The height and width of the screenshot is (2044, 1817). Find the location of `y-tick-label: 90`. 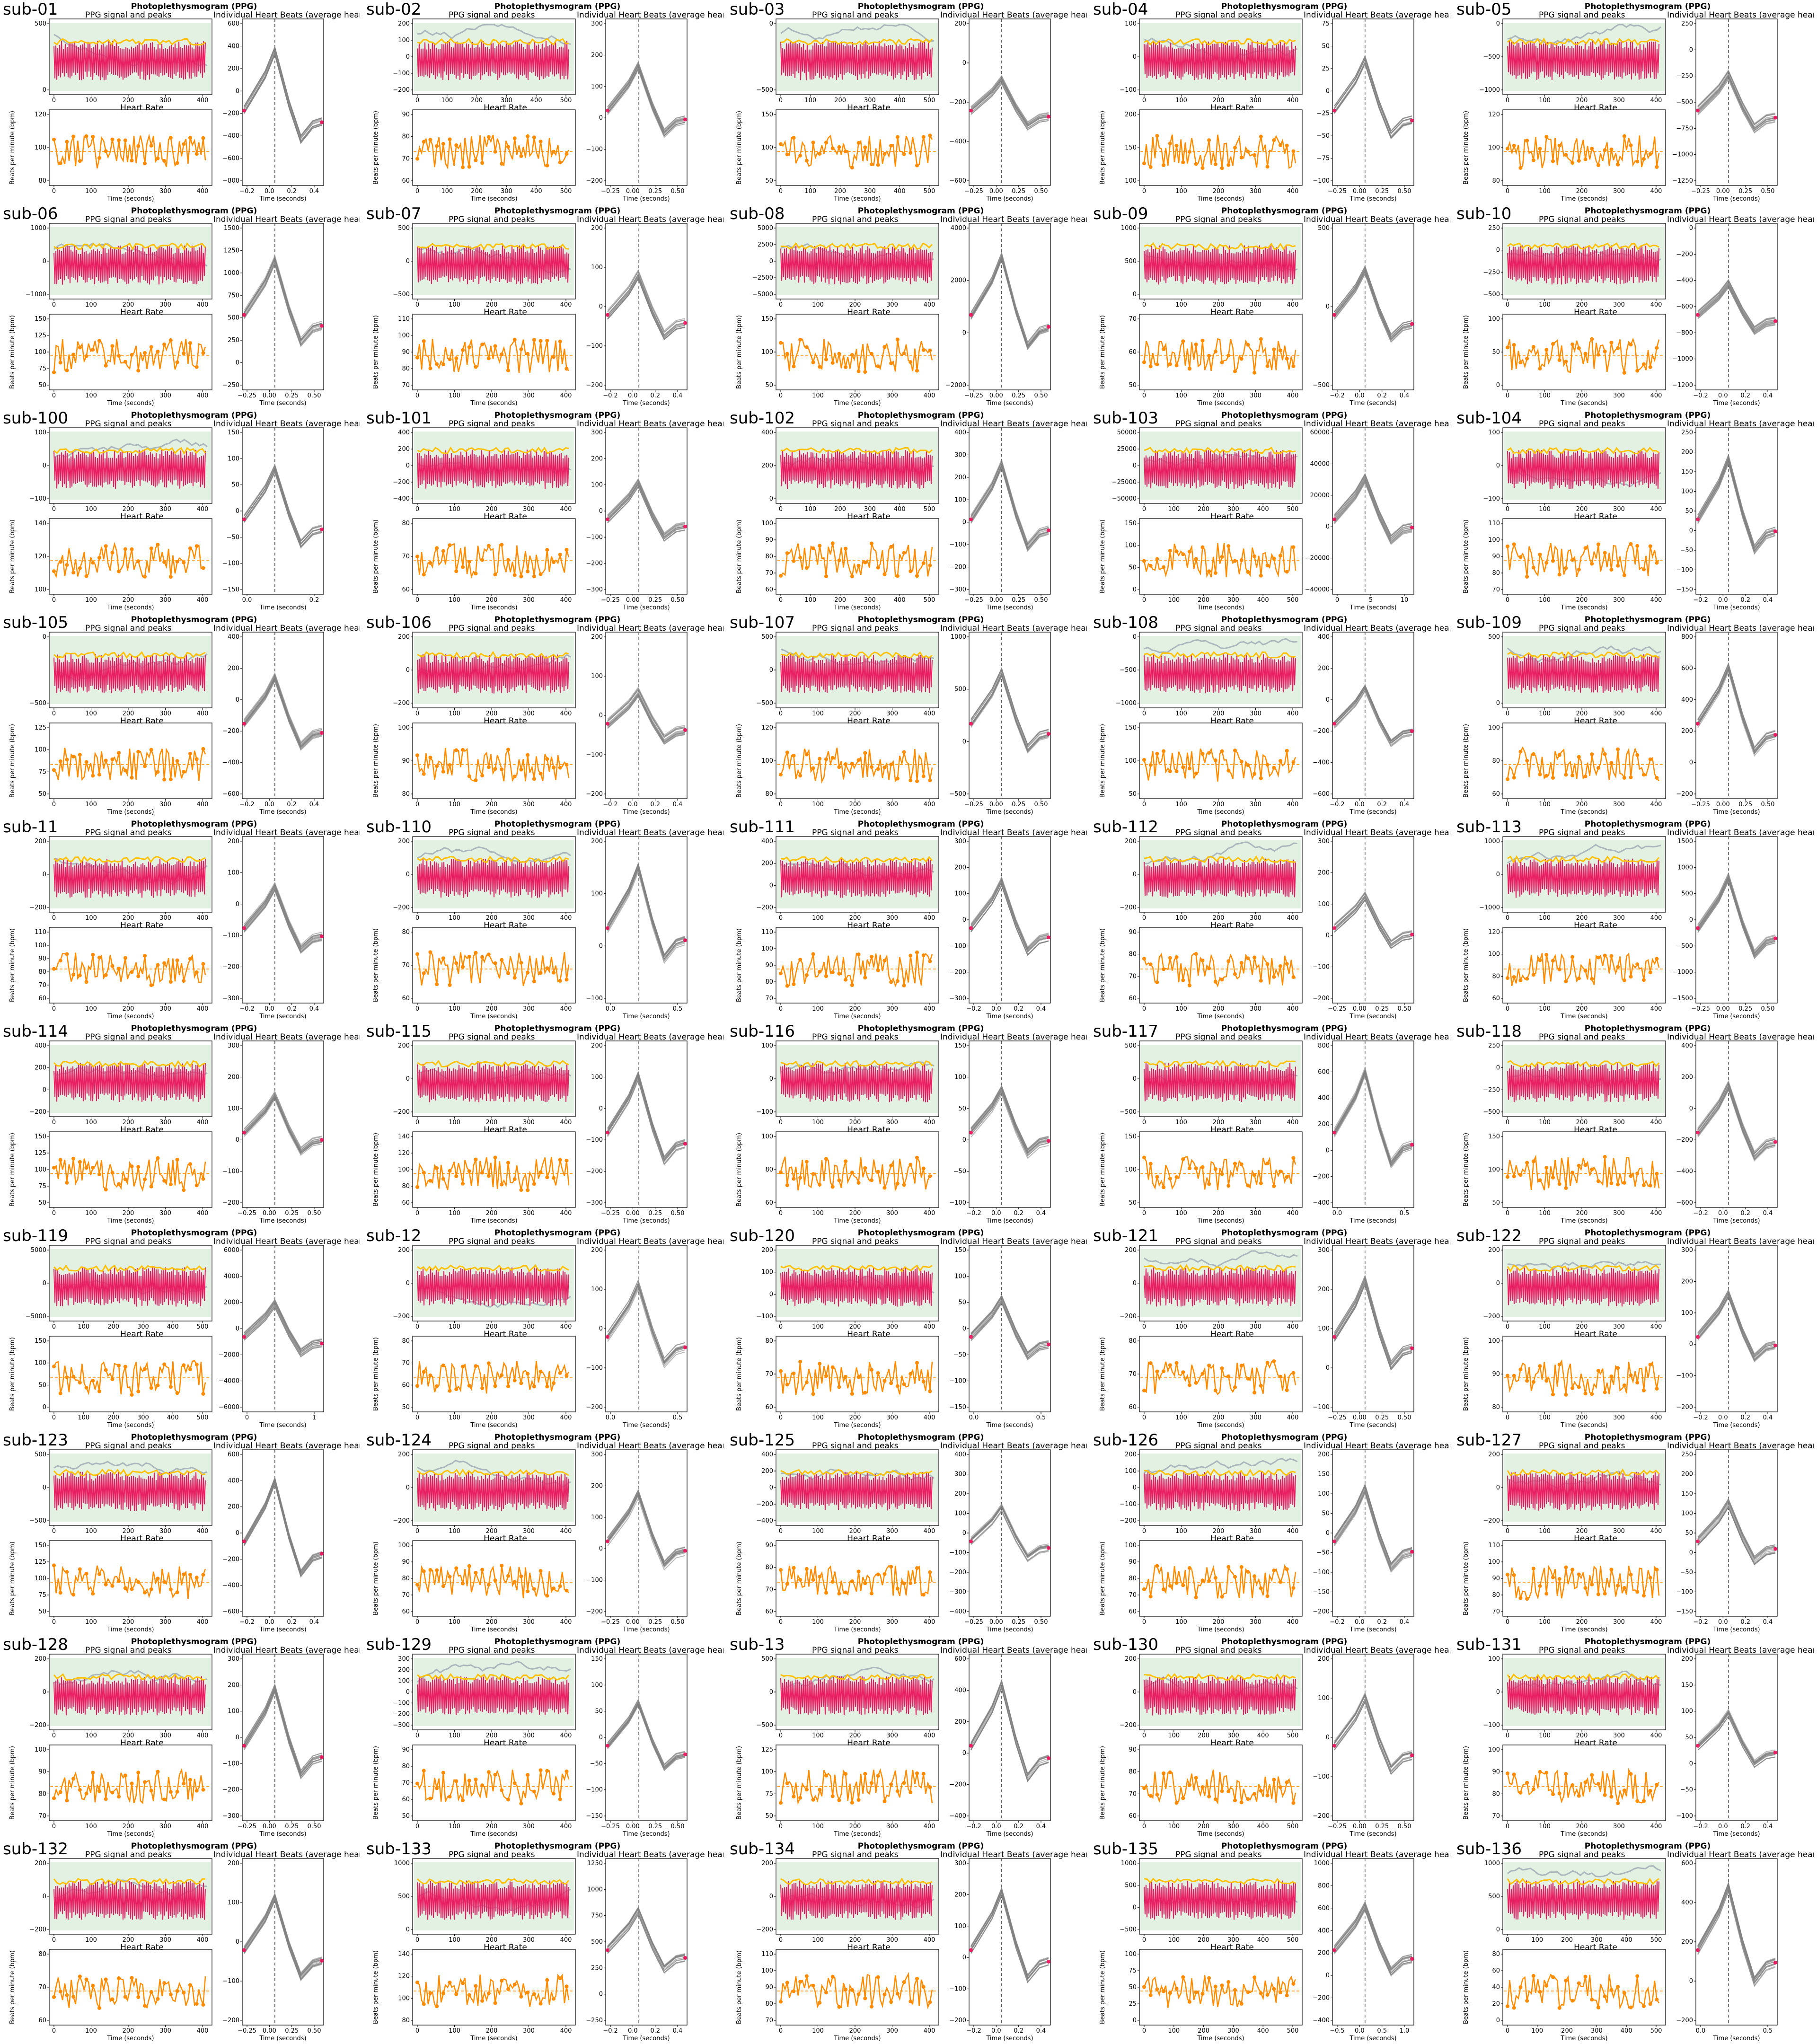

y-tick-label: 90 is located at coordinates (406, 114).